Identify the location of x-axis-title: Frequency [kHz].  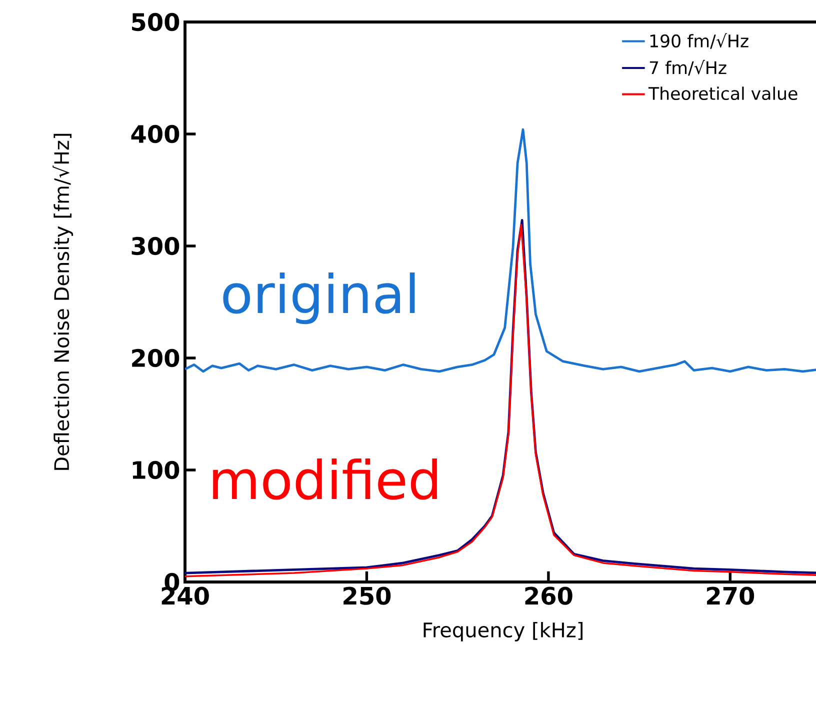
(503, 632).